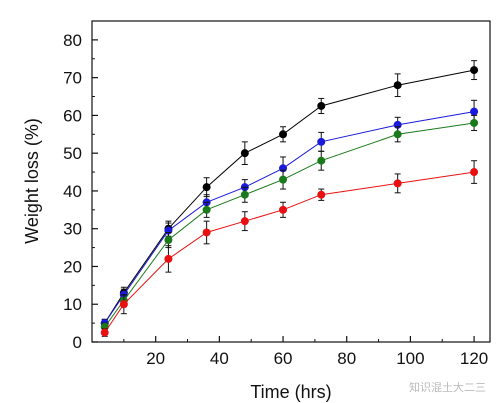 The image size is (496, 403). What do you see at coordinates (72, 115) in the screenshot?
I see `y-tick-label: 60` at bounding box center [72, 115].